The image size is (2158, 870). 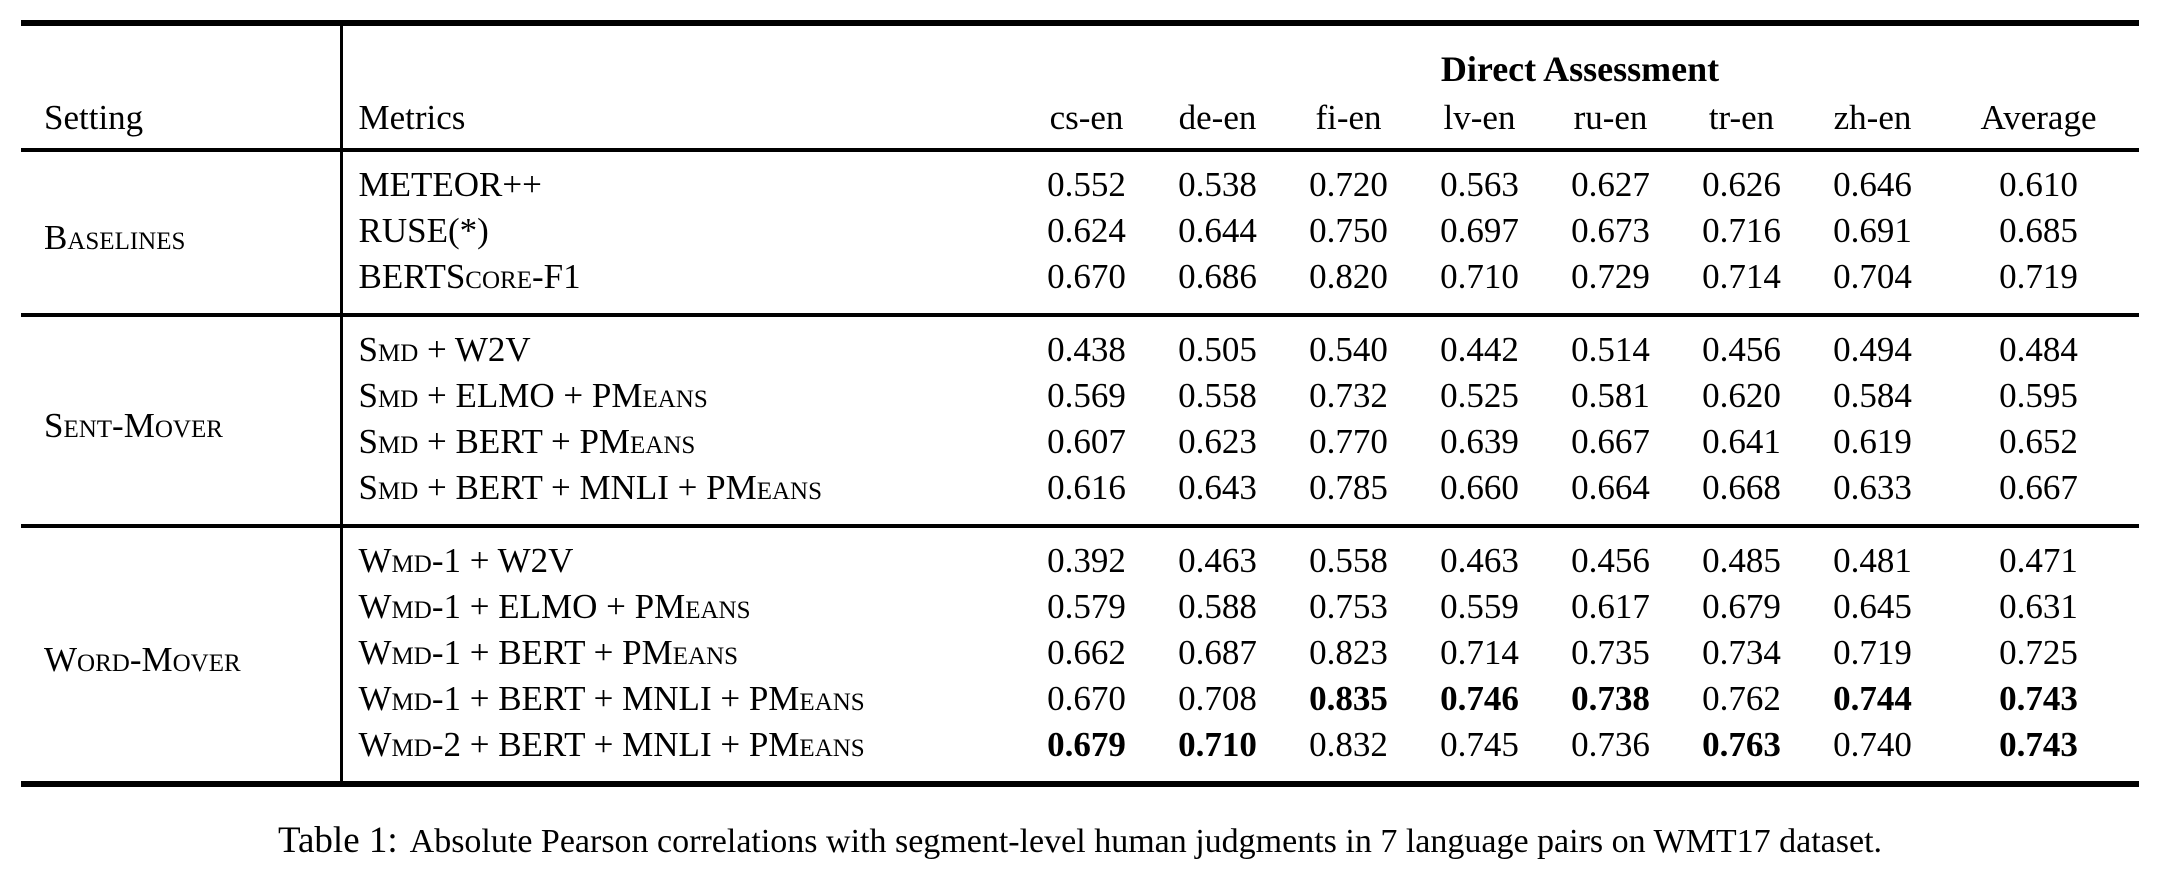 I want to click on column-header-lv-en: lv-en, so click(x=1479, y=117).